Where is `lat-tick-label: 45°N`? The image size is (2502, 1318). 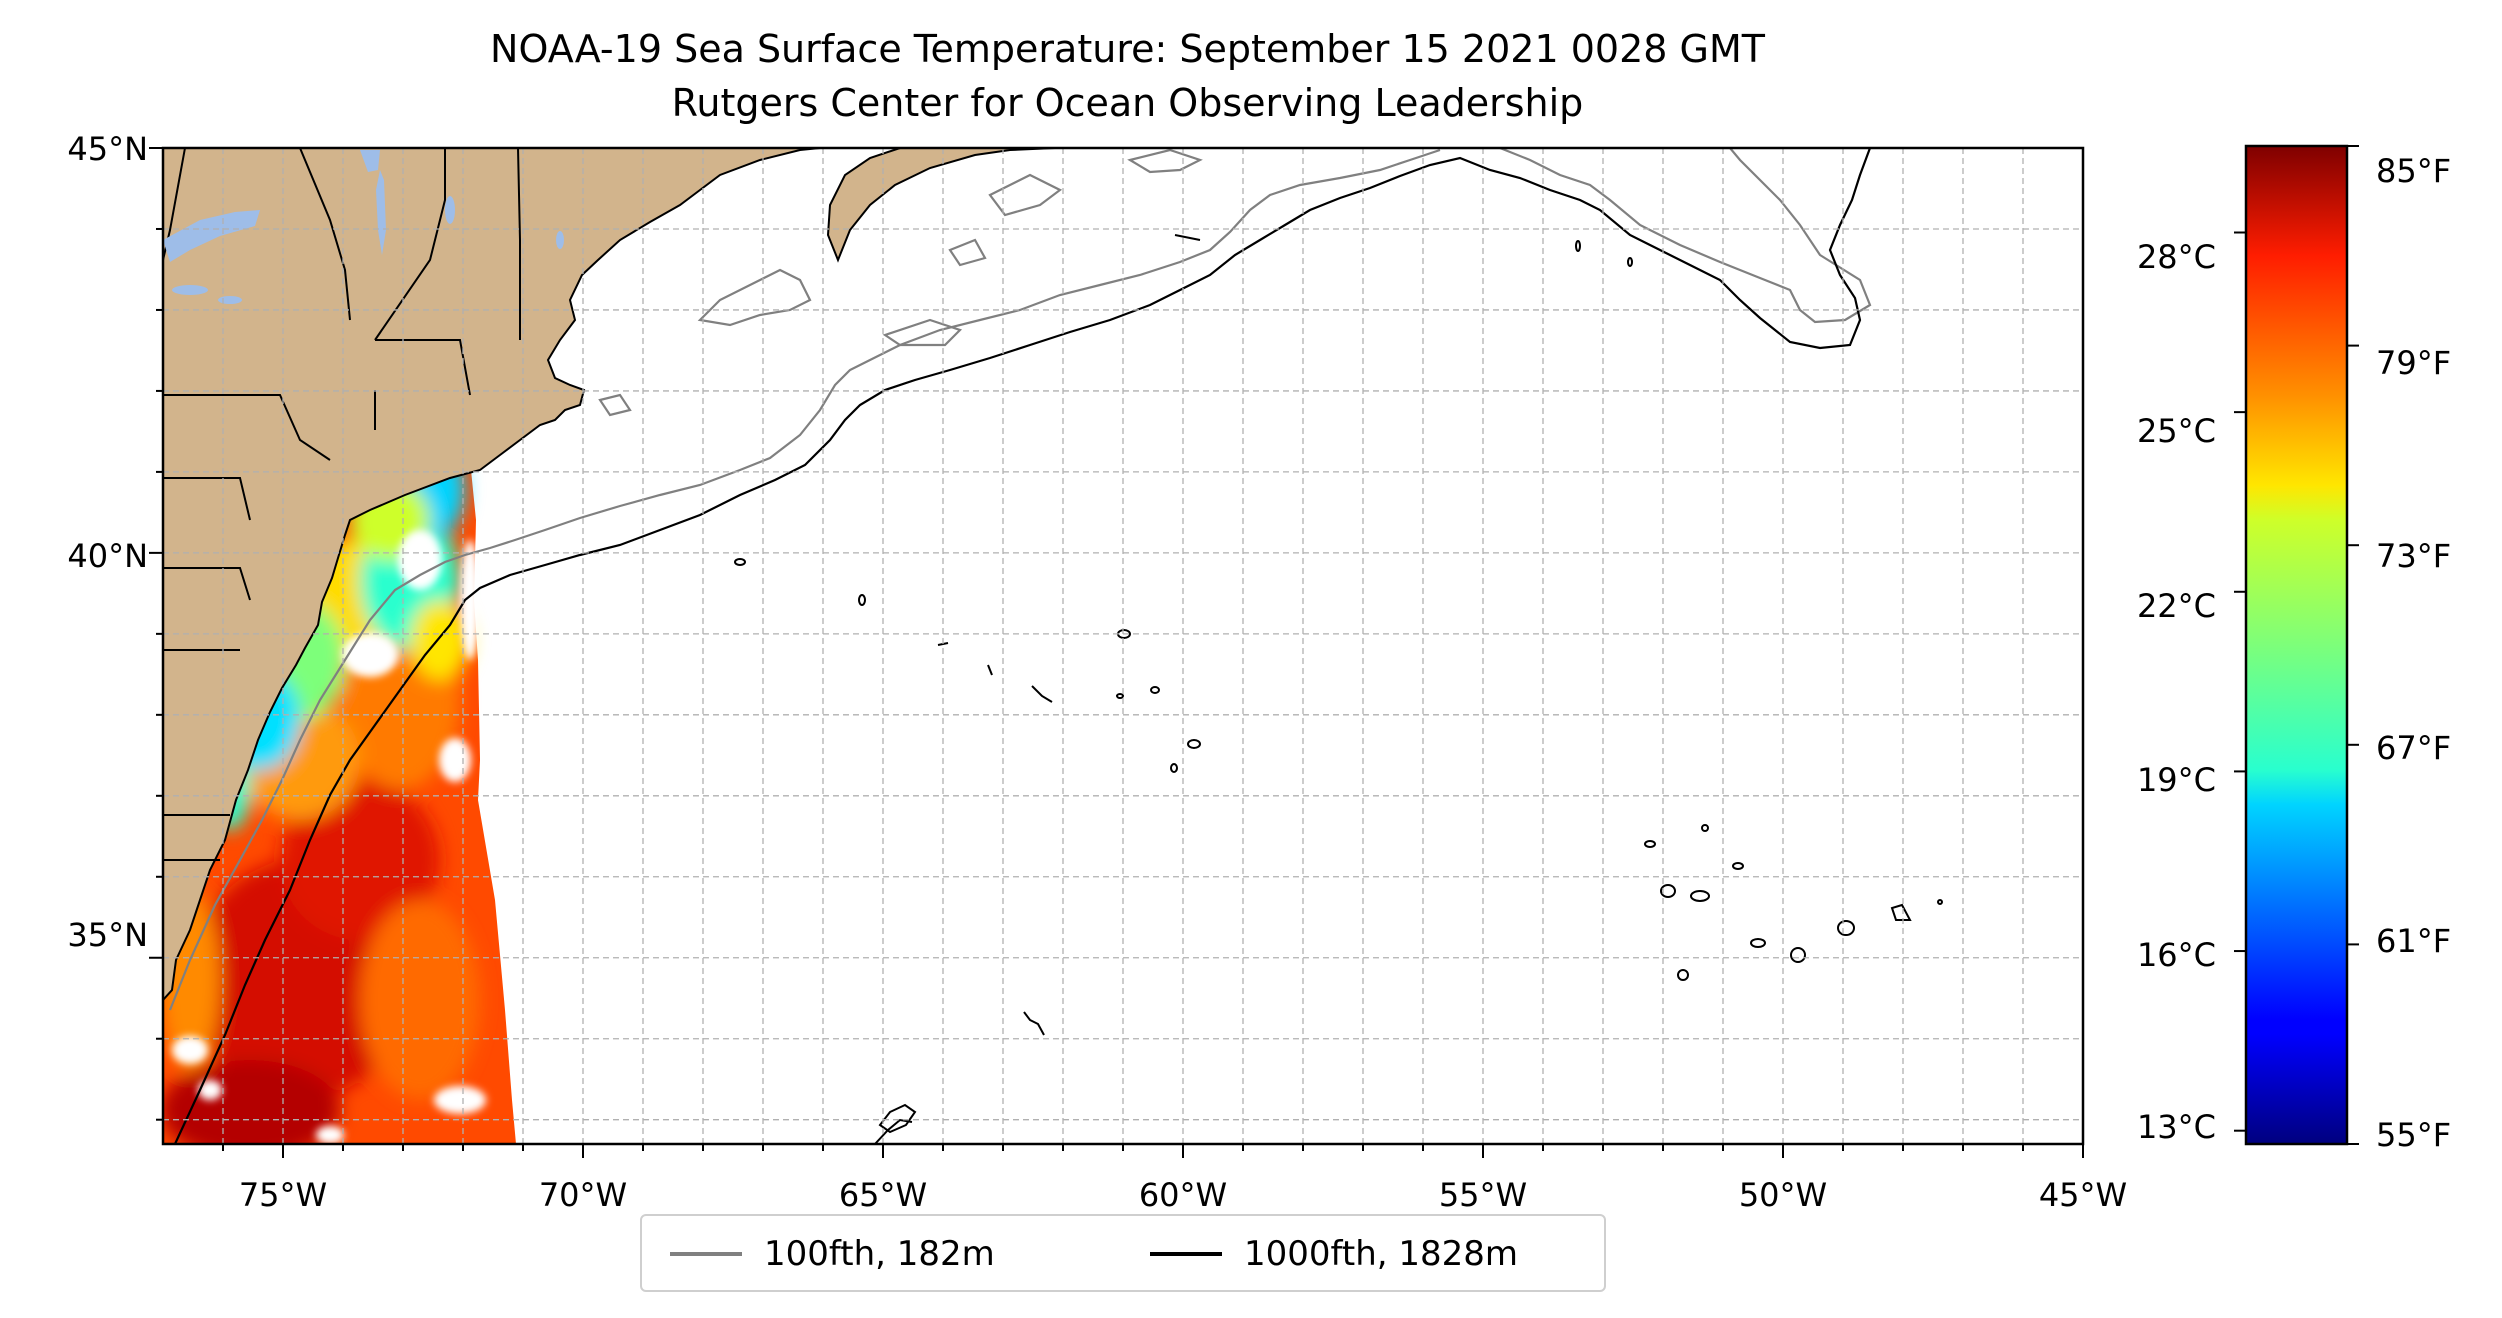
lat-tick-label: 45°N is located at coordinates (107, 149).